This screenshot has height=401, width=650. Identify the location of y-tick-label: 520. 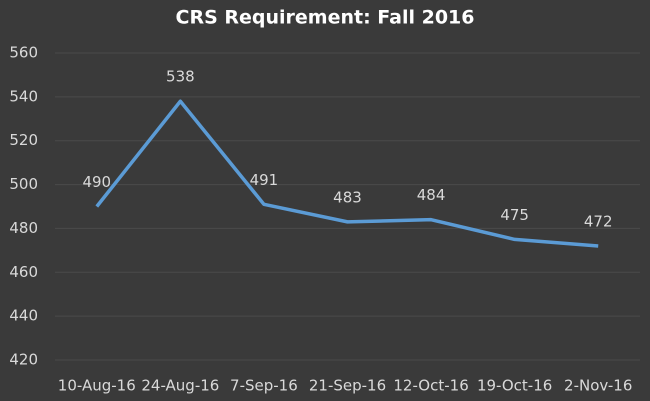
(23, 140).